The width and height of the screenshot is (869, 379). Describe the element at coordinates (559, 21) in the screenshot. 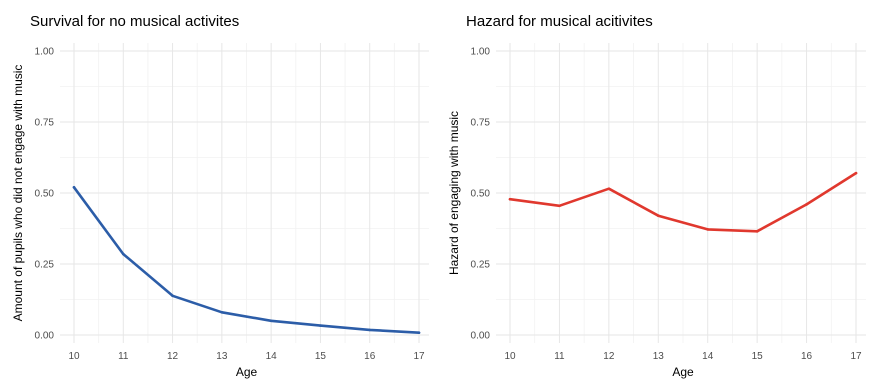

I see `chart-title: Hazard for musical acitivites` at that location.